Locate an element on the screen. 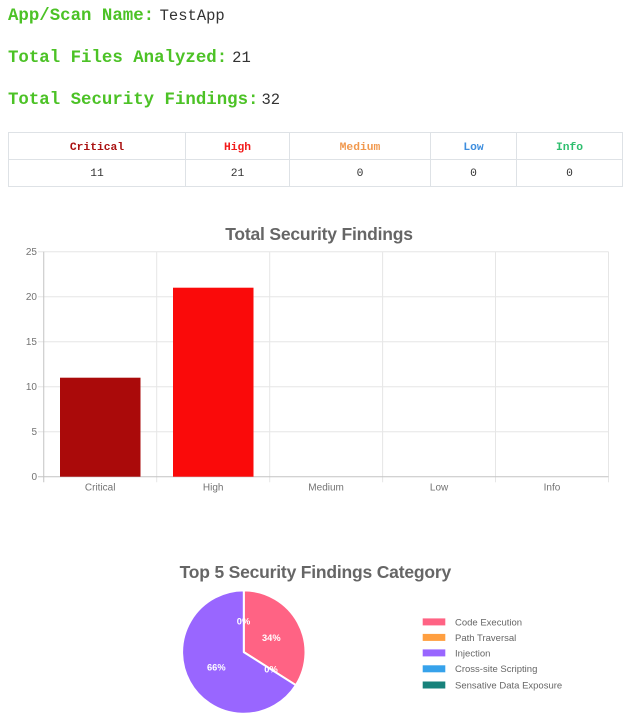 This screenshot has height=720, width=634. svg-text: Critical is located at coordinates (100, 488).